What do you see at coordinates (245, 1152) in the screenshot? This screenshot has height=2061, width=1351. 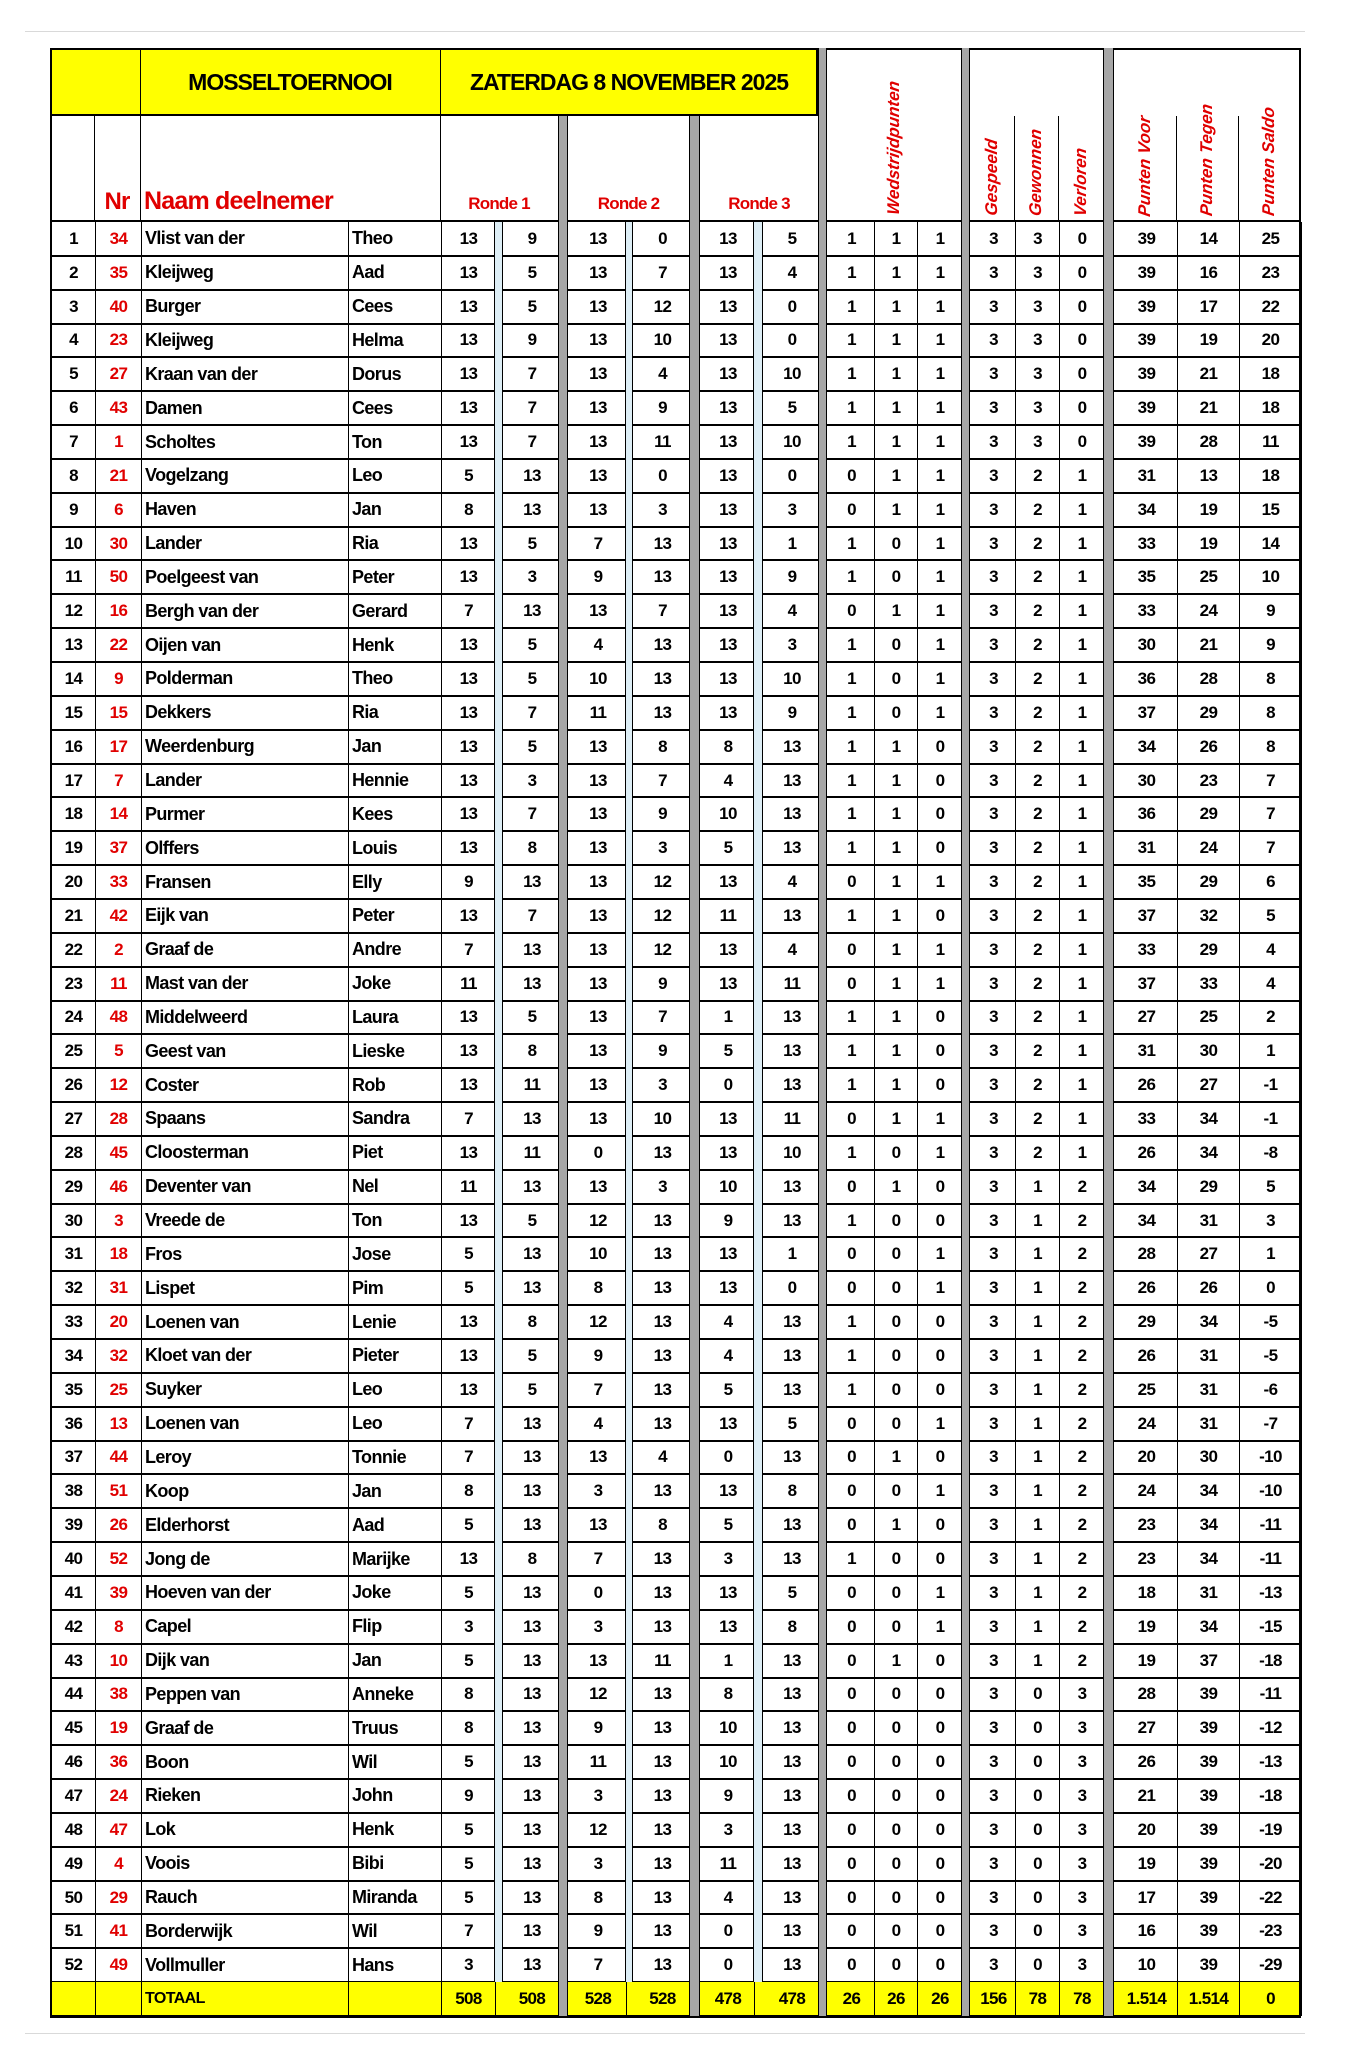 I see `last-name-cell: Cloosterman` at bounding box center [245, 1152].